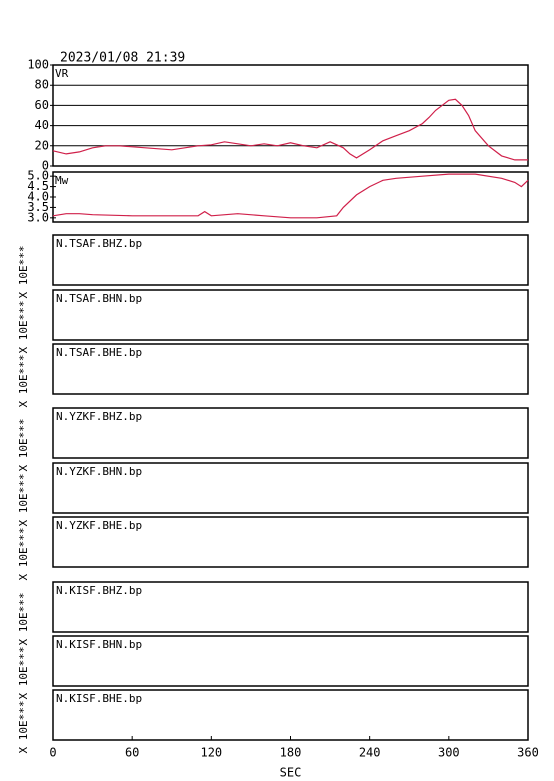 The width and height of the screenshot is (554, 781). What do you see at coordinates (370, 753) in the screenshot?
I see `x-tick-label: 240` at bounding box center [370, 753].